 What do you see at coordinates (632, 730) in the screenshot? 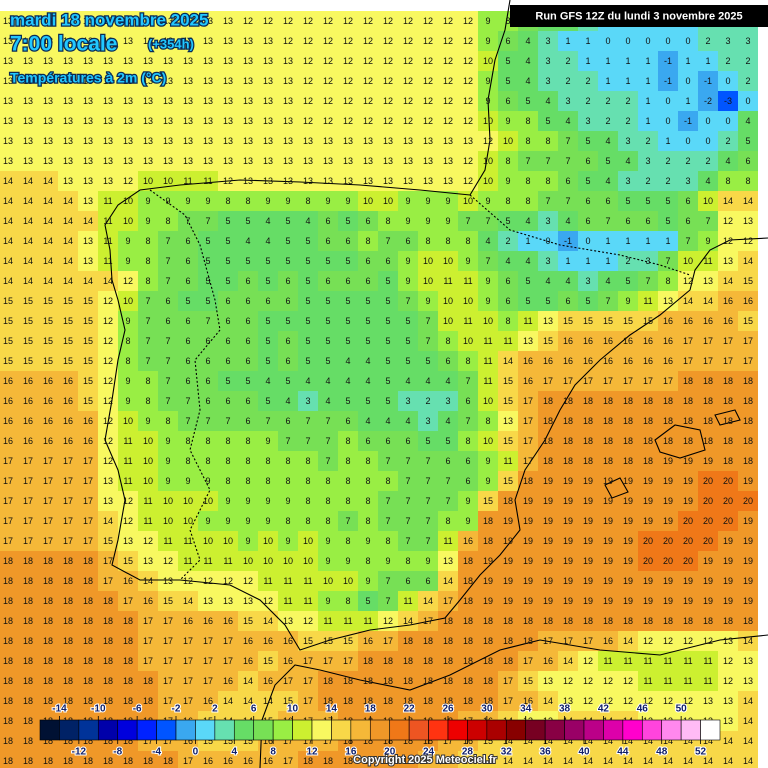
I see `legend-swatch` at bounding box center [632, 730].